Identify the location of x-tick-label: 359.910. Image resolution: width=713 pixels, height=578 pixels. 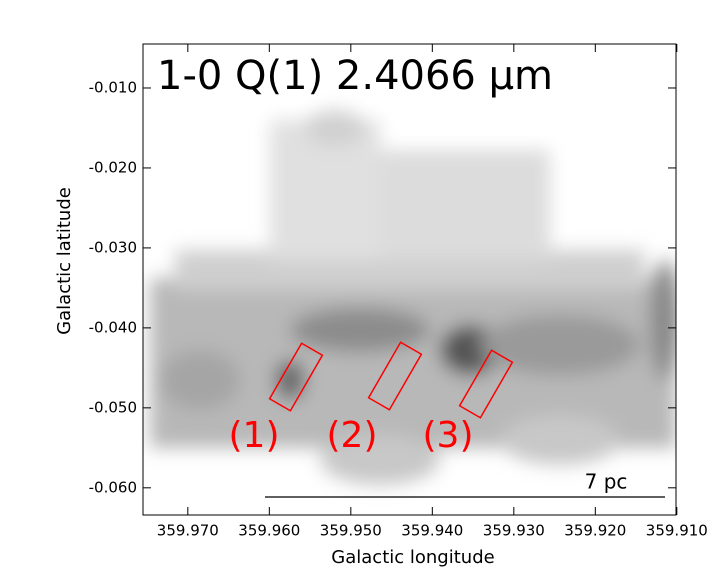
(677, 531).